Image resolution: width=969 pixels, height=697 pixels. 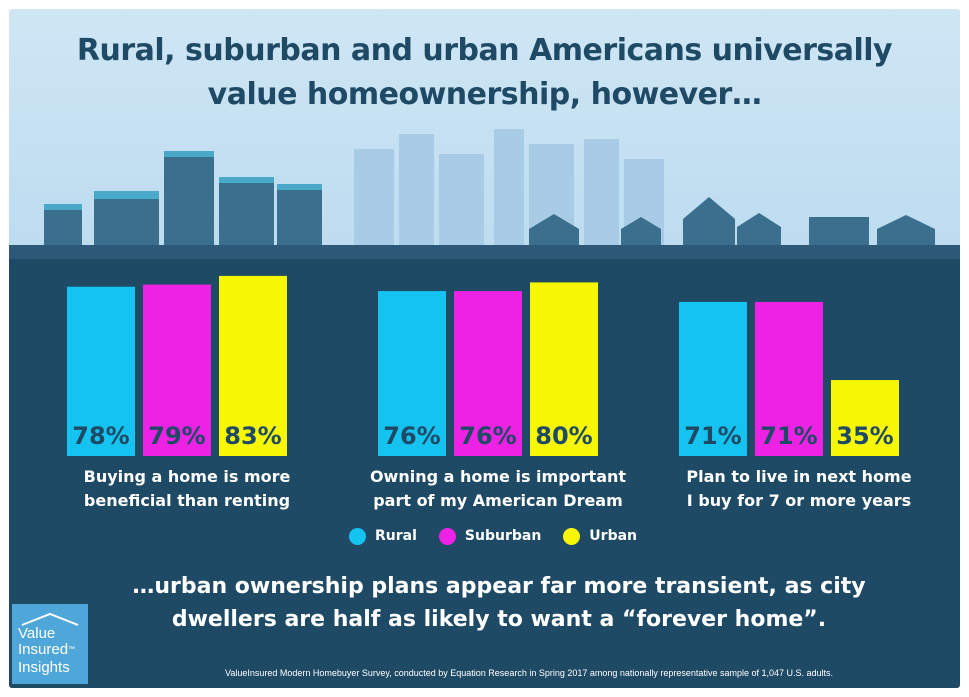 I want to click on legend-item-rural: Rural, so click(x=383, y=536).